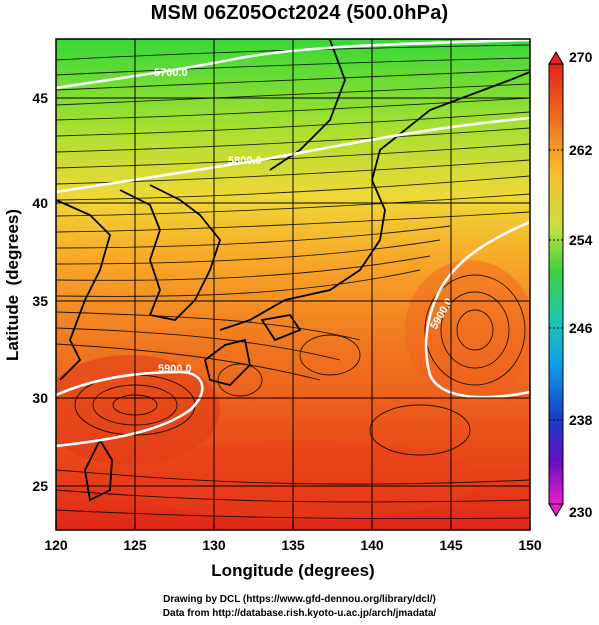  I want to click on colorbar-tick: 254, so click(581, 240).